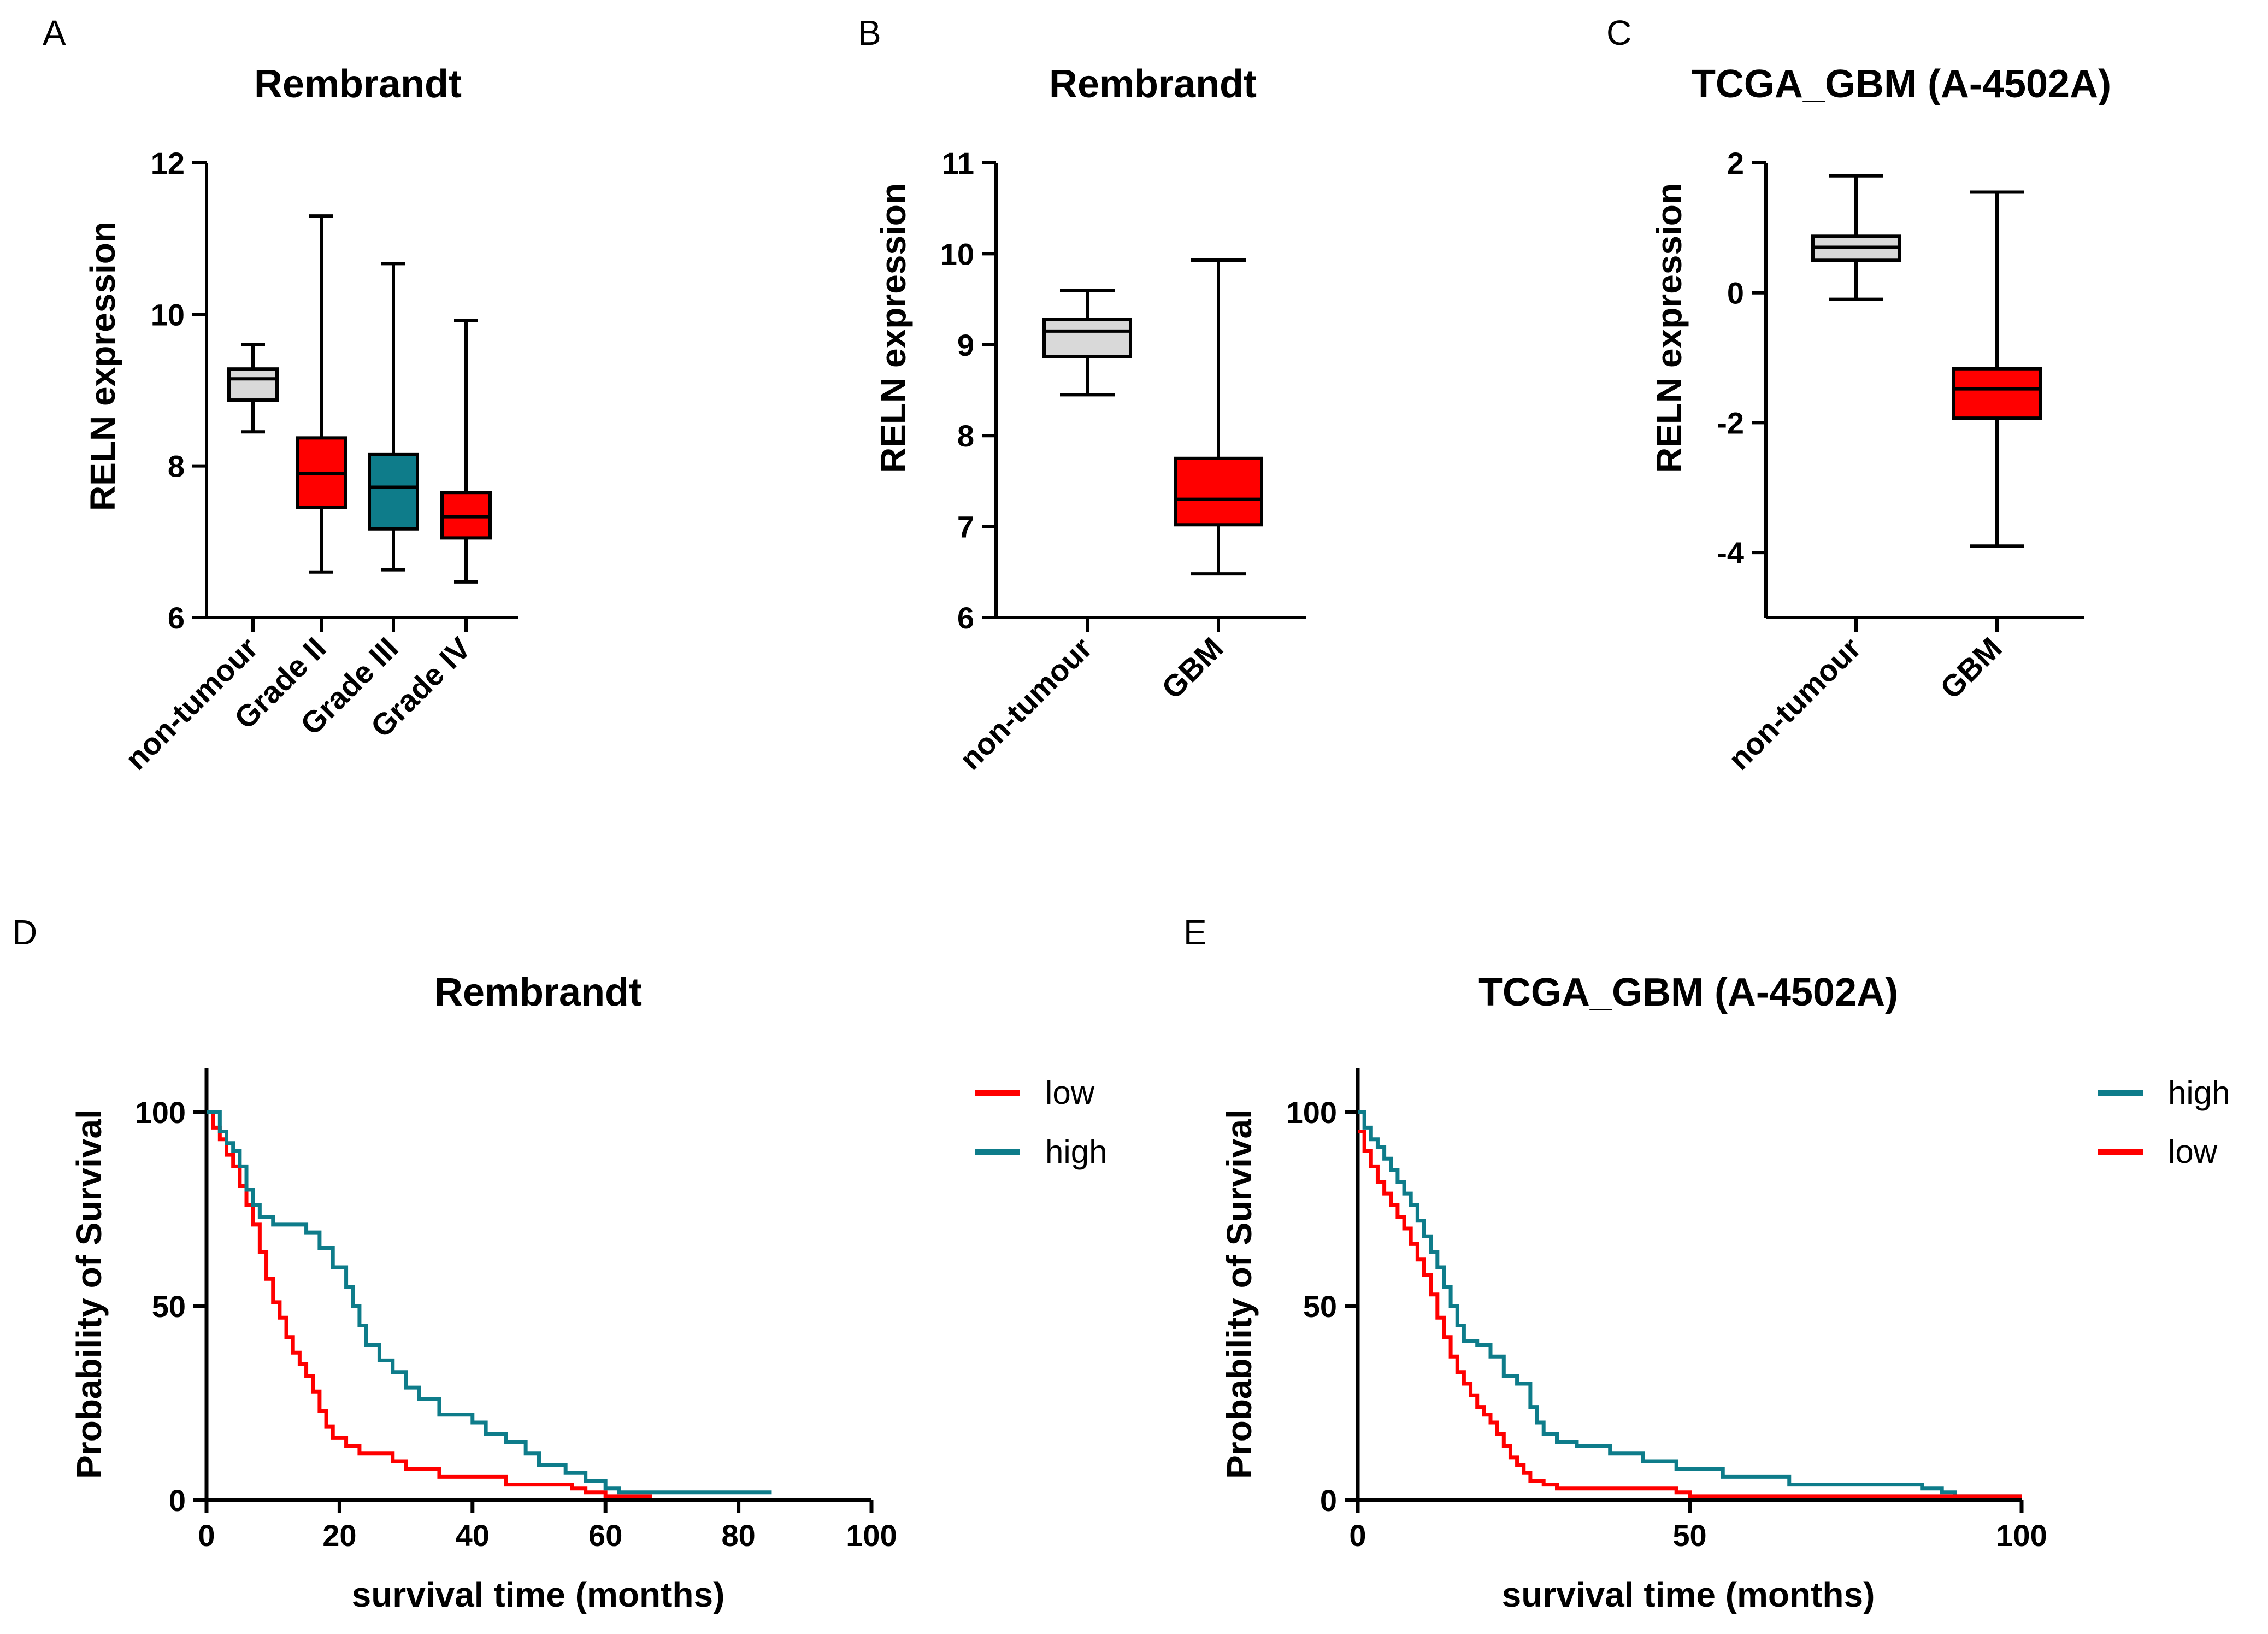  I want to click on y-tick-label: 2, so click(1735, 163).